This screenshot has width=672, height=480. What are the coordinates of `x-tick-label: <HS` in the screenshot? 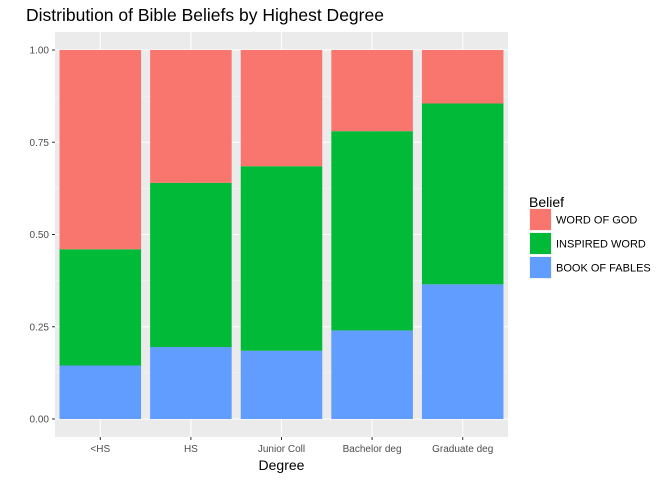 It's located at (100, 449).